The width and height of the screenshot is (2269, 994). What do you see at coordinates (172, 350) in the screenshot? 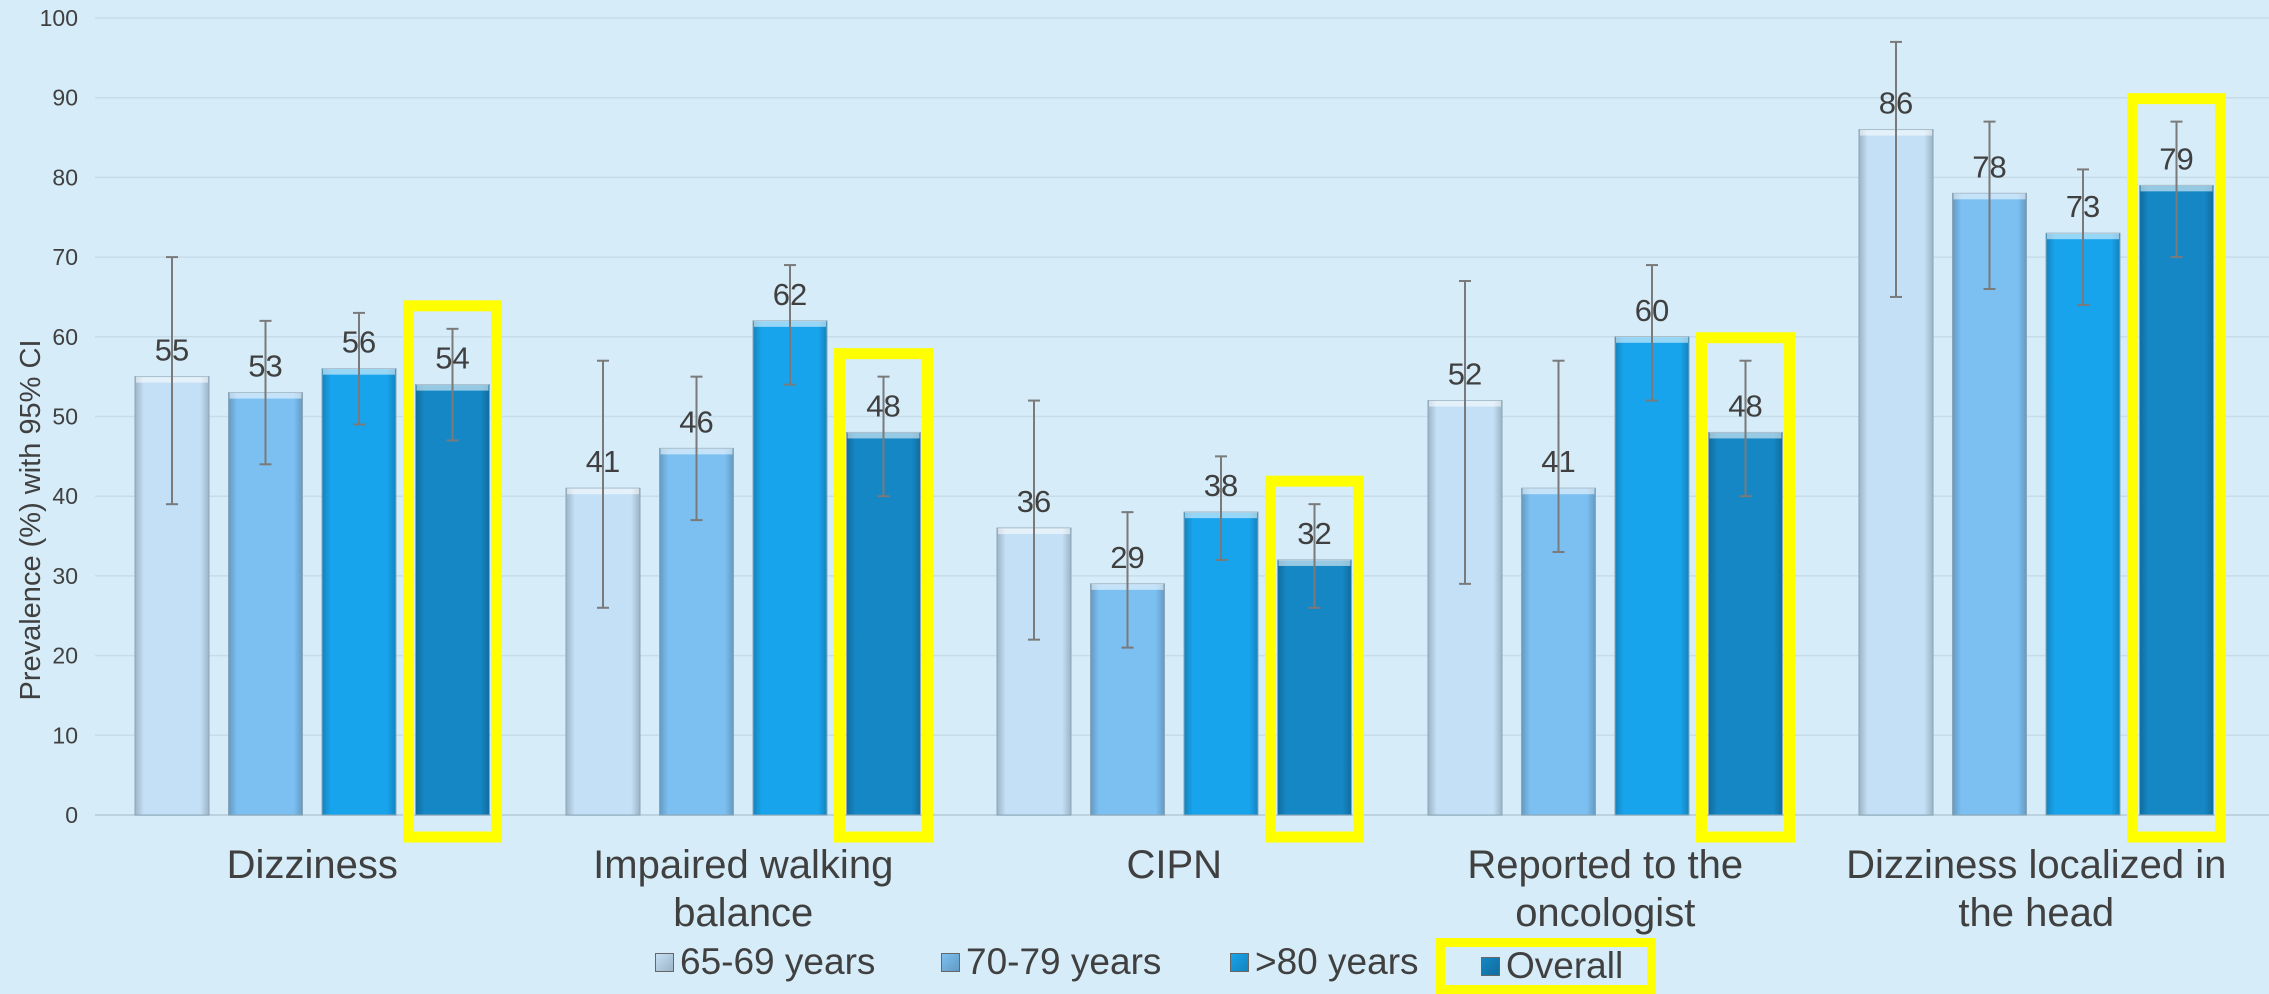
I see `data-label: 55` at bounding box center [172, 350].